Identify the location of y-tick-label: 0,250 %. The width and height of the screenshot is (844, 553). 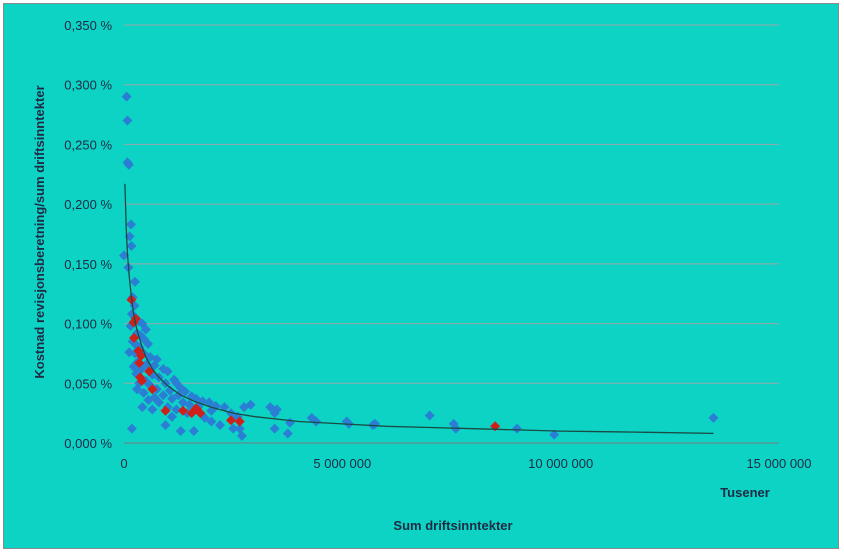
(88, 144).